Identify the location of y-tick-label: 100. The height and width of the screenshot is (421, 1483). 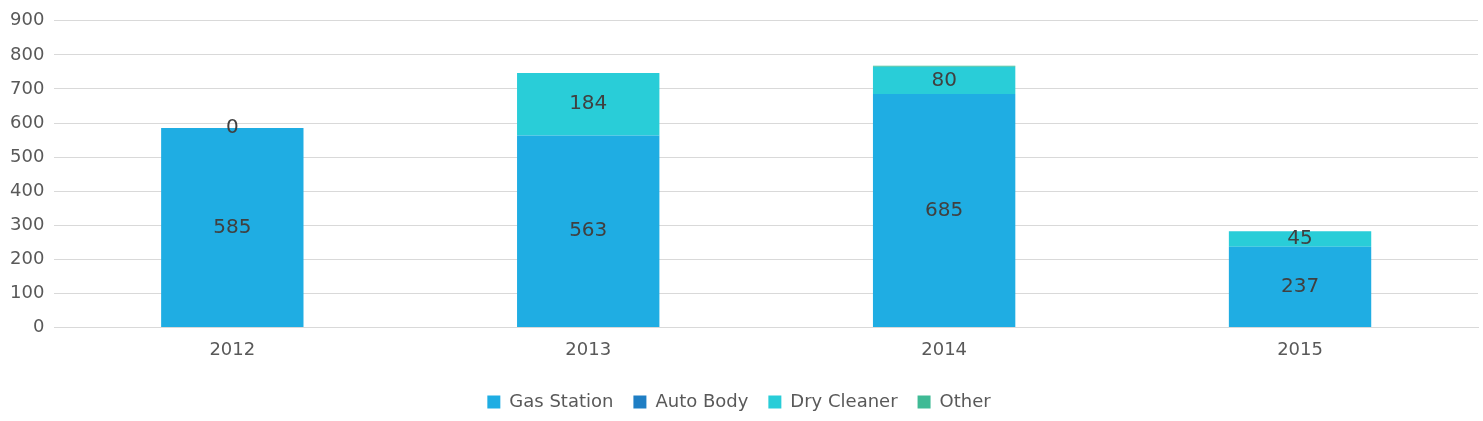
(27, 292).